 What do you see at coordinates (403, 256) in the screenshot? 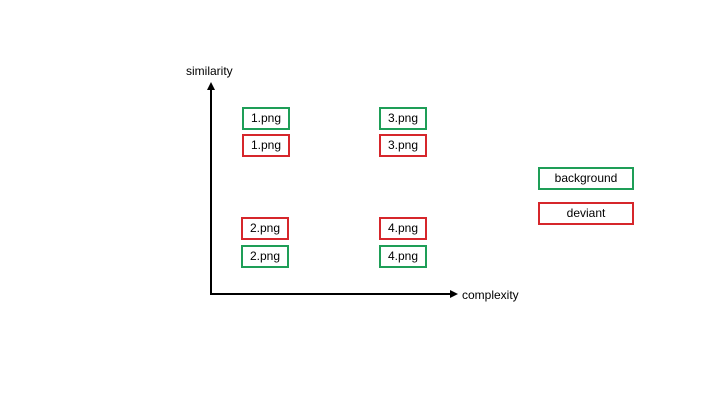
I see `cell-bottom-right-background: 4.png` at bounding box center [403, 256].